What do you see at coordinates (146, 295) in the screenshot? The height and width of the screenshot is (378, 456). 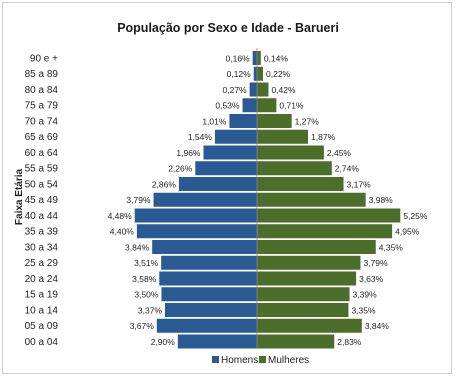 I see `data-label-homens: 3,50%` at bounding box center [146, 295].